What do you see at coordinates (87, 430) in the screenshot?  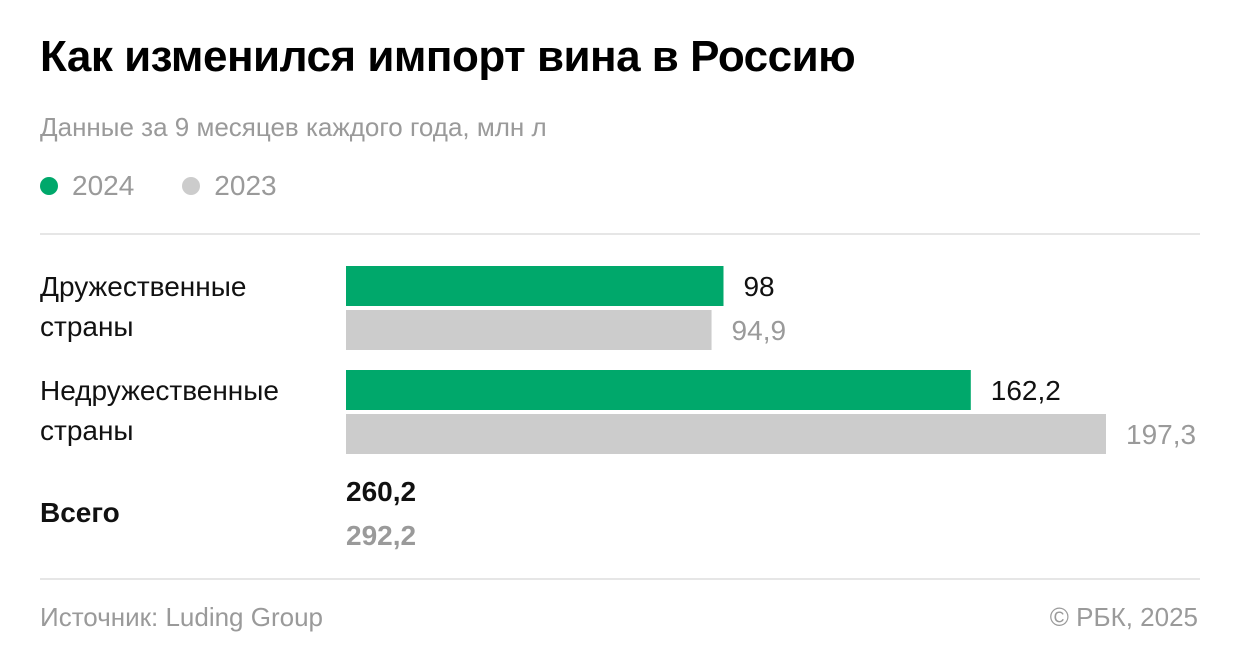 I see `category-label-unfriendly-line2: страны` at bounding box center [87, 430].